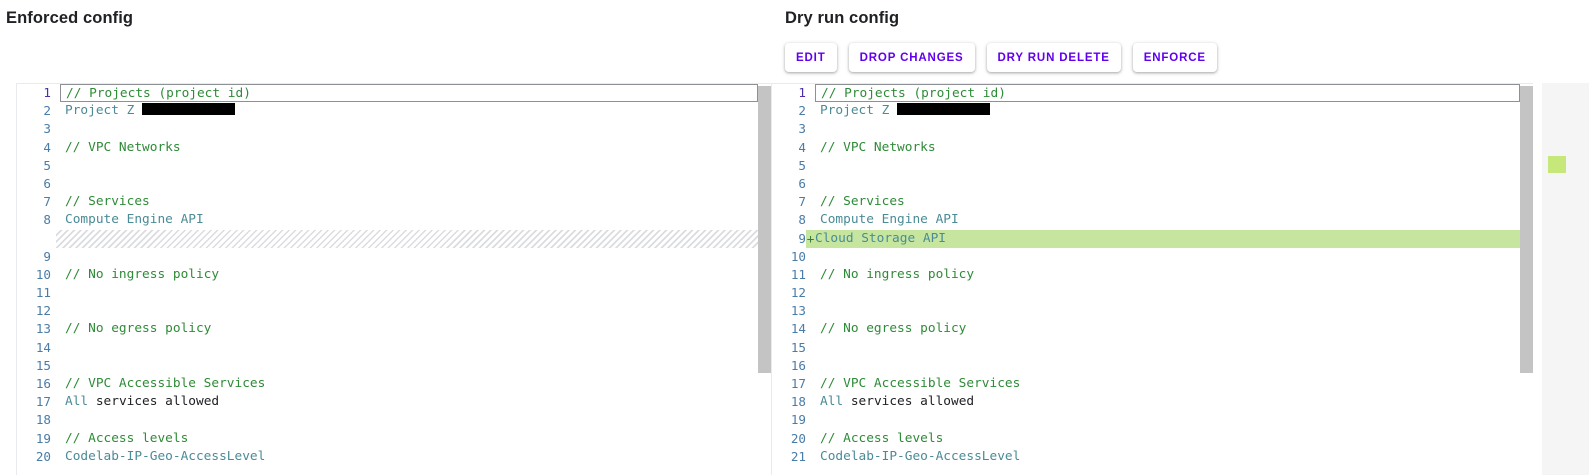 This screenshot has width=1589, height=475. What do you see at coordinates (1152, 420) in the screenshot?
I see `code-line: 19` at bounding box center [1152, 420].